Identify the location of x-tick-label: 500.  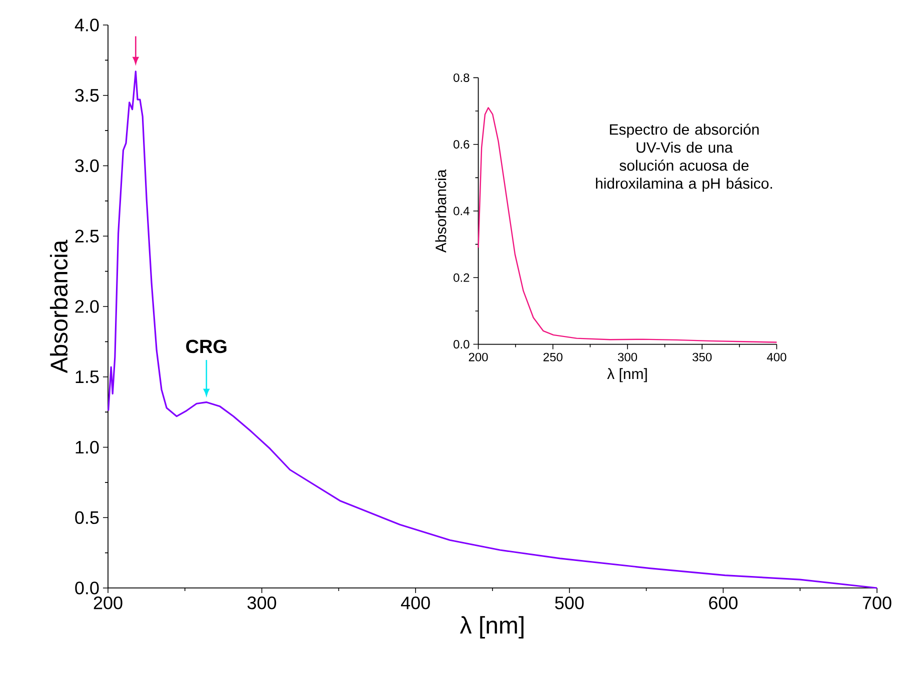
(569, 603).